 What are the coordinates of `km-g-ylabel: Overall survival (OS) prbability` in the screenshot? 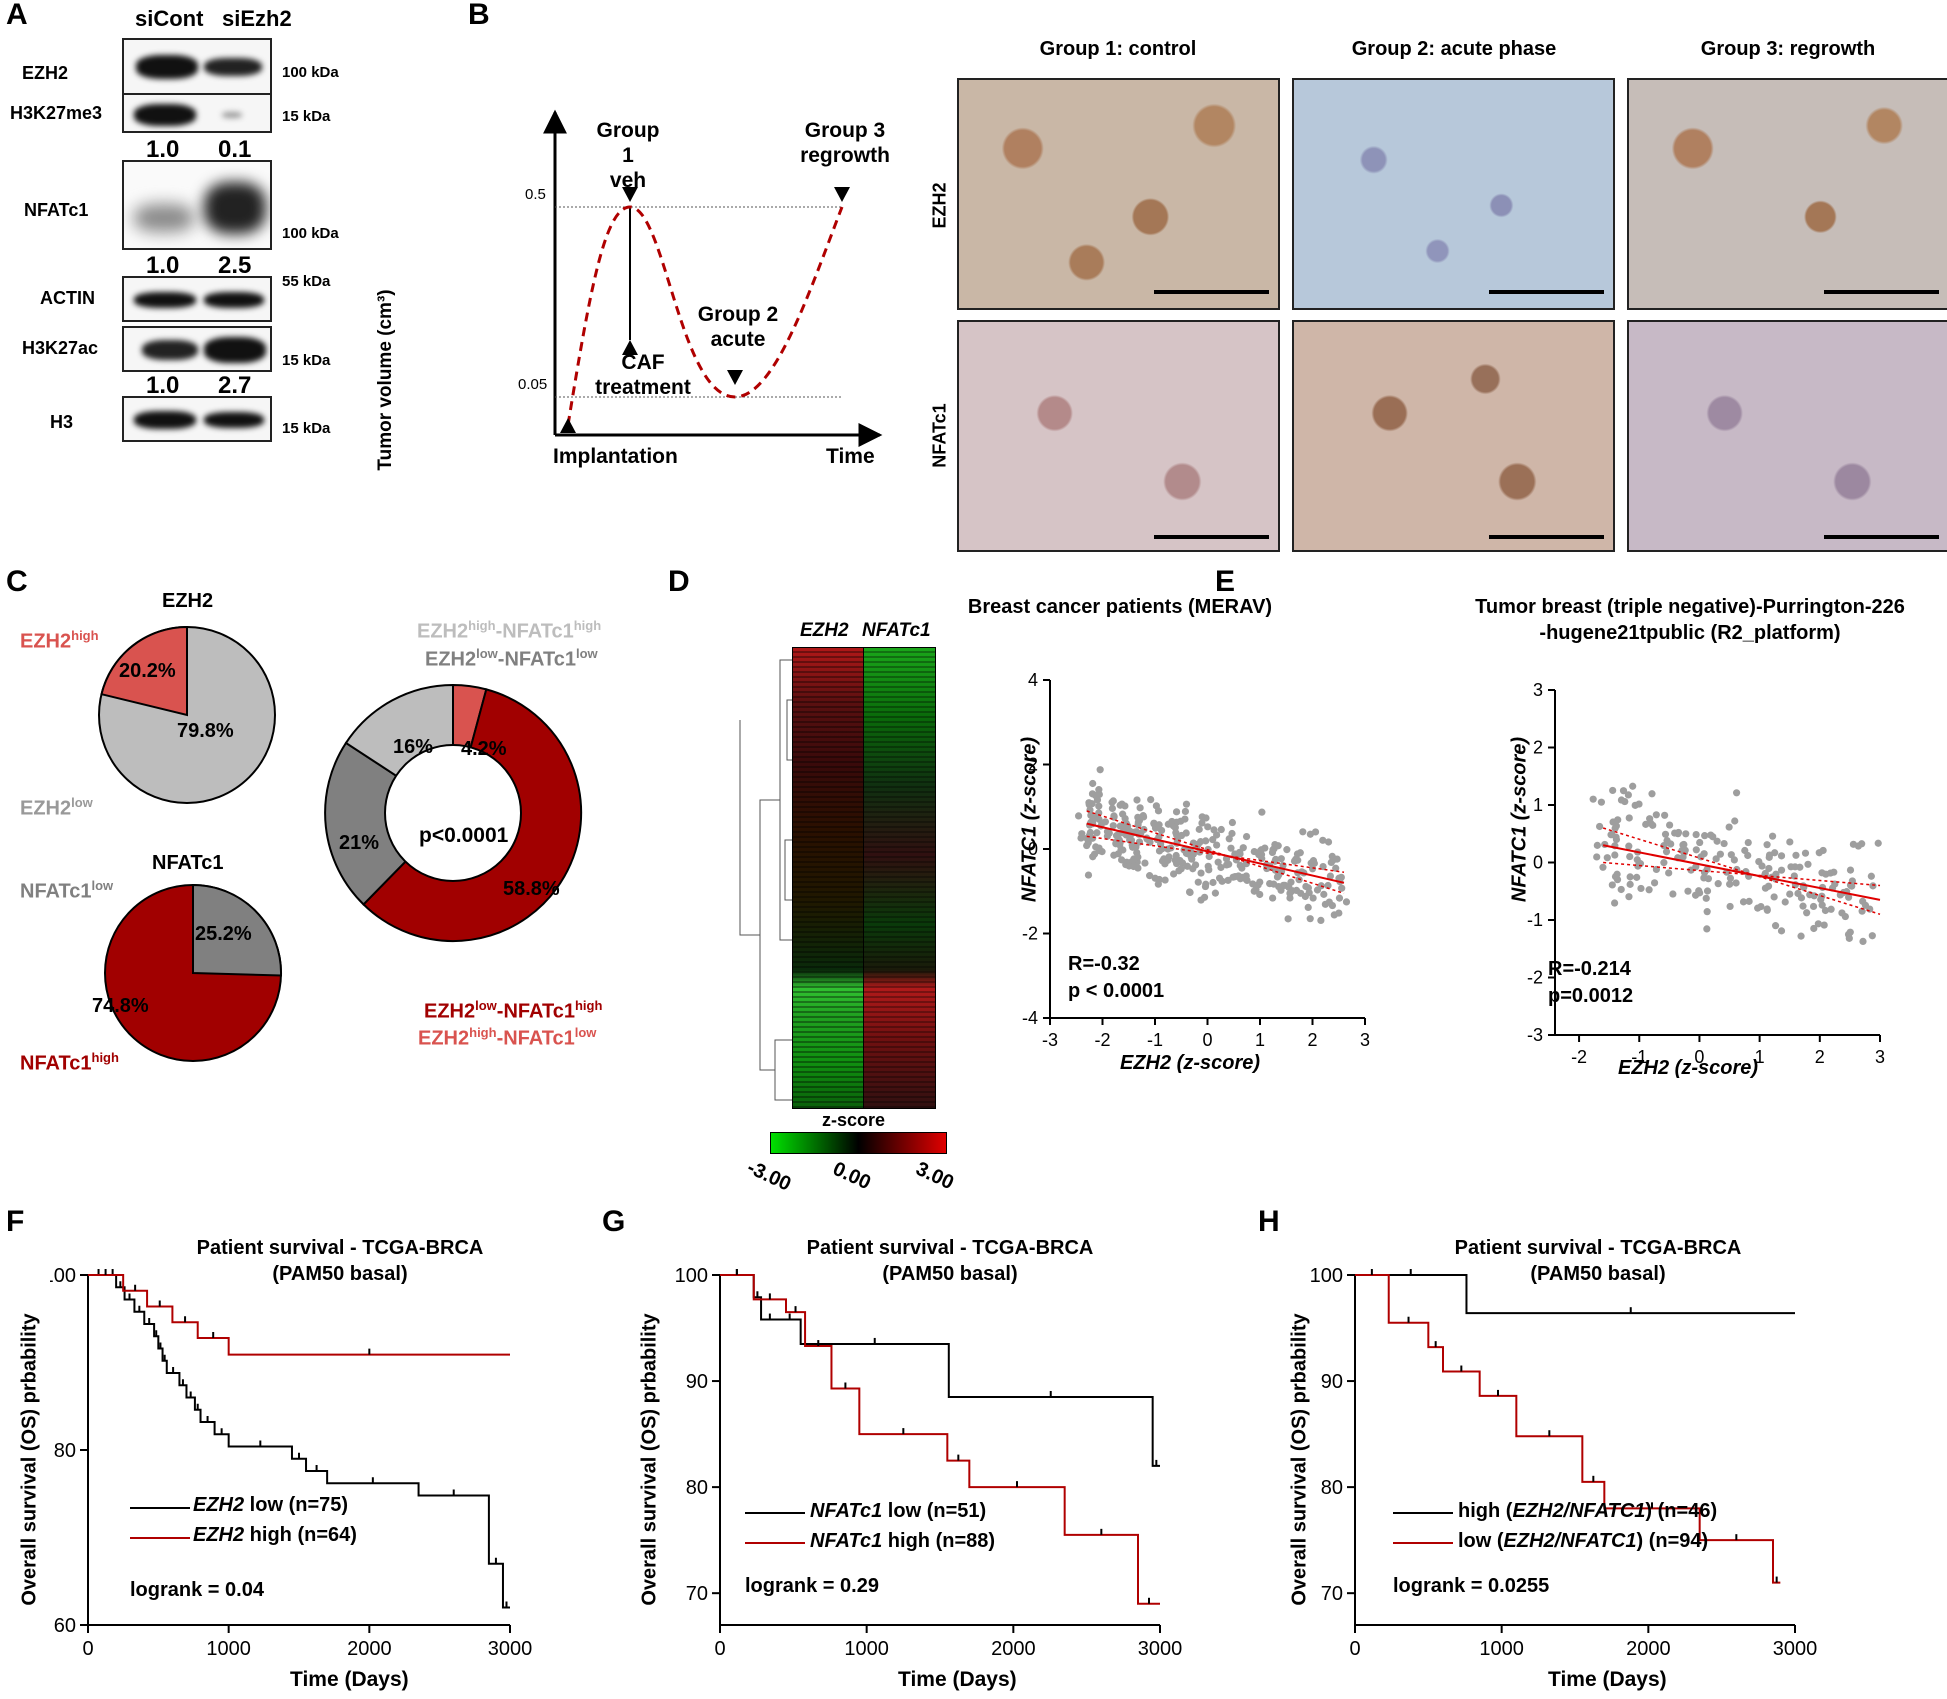 It's located at (649, 1459).